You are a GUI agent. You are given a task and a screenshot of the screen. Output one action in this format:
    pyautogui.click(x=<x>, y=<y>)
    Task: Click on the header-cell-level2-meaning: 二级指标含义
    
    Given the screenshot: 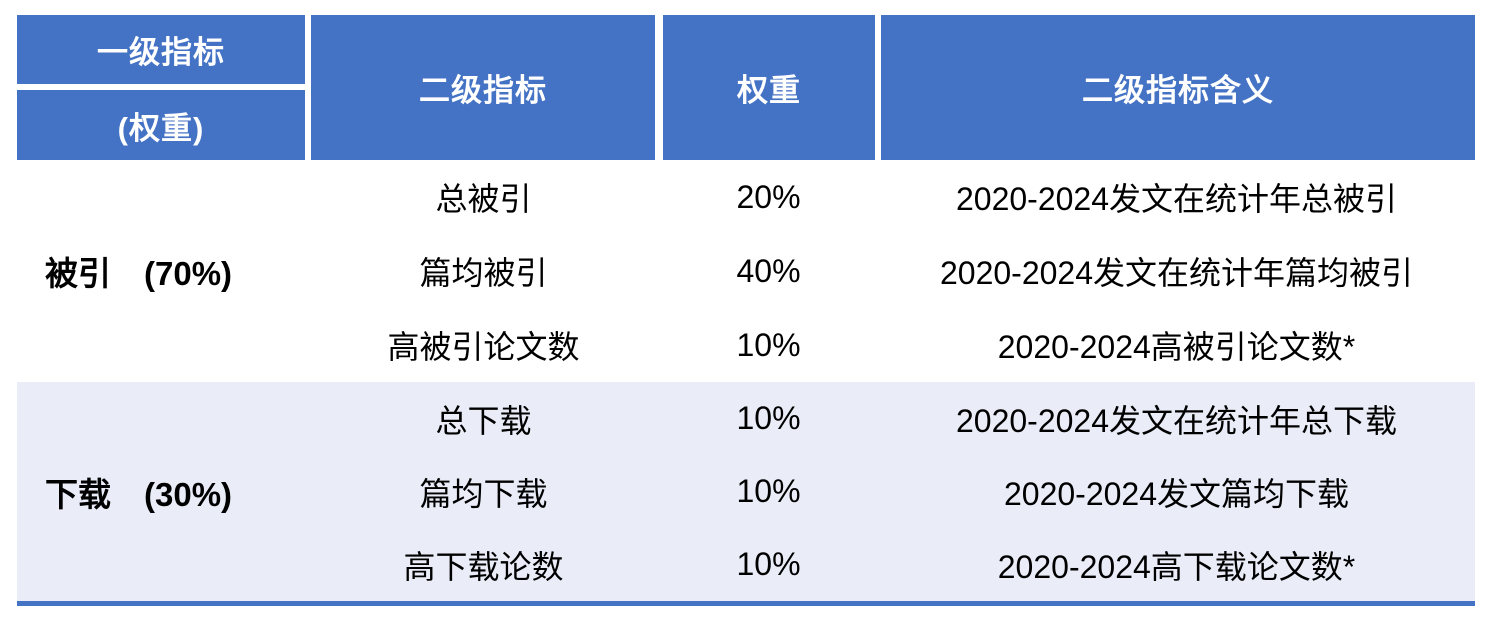 What is the action you would take?
    pyautogui.click(x=1178, y=87)
    